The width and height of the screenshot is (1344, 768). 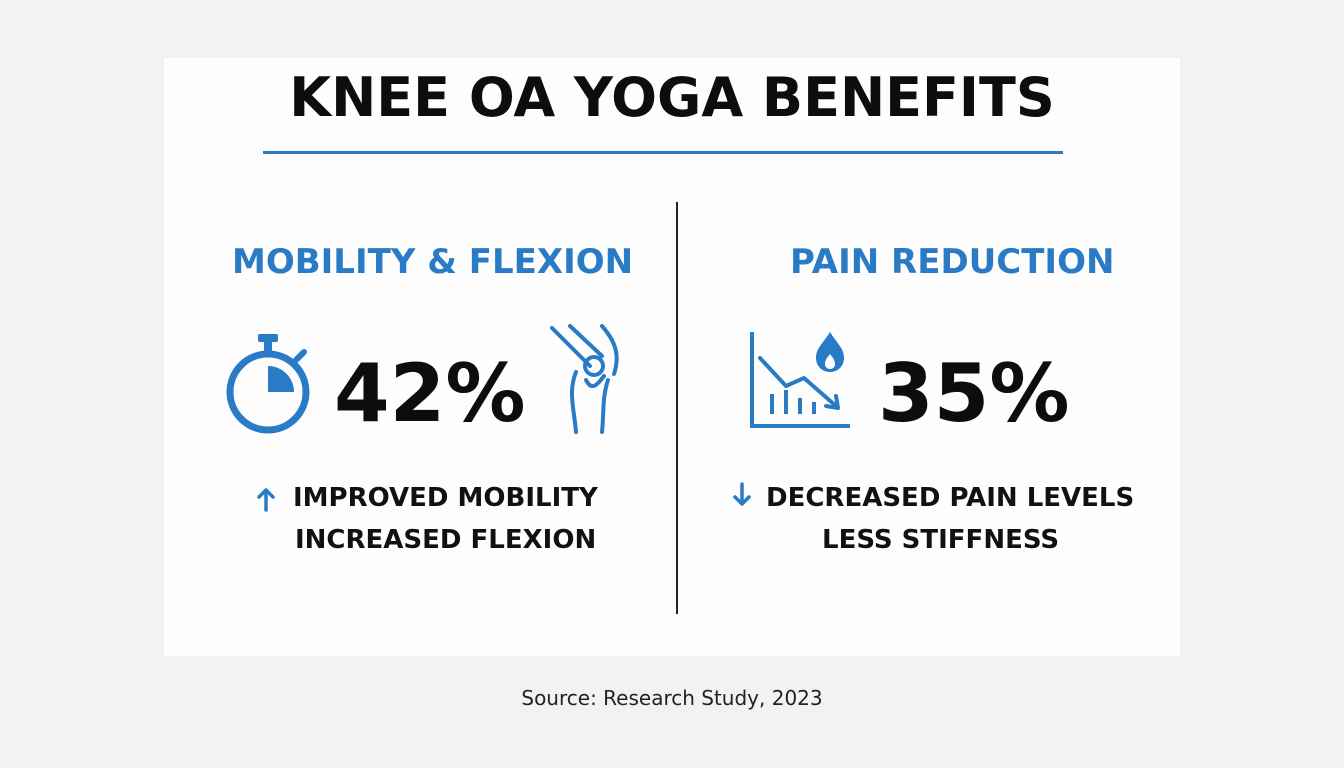 I want to click on mobility-value: 42%, so click(x=430, y=393).